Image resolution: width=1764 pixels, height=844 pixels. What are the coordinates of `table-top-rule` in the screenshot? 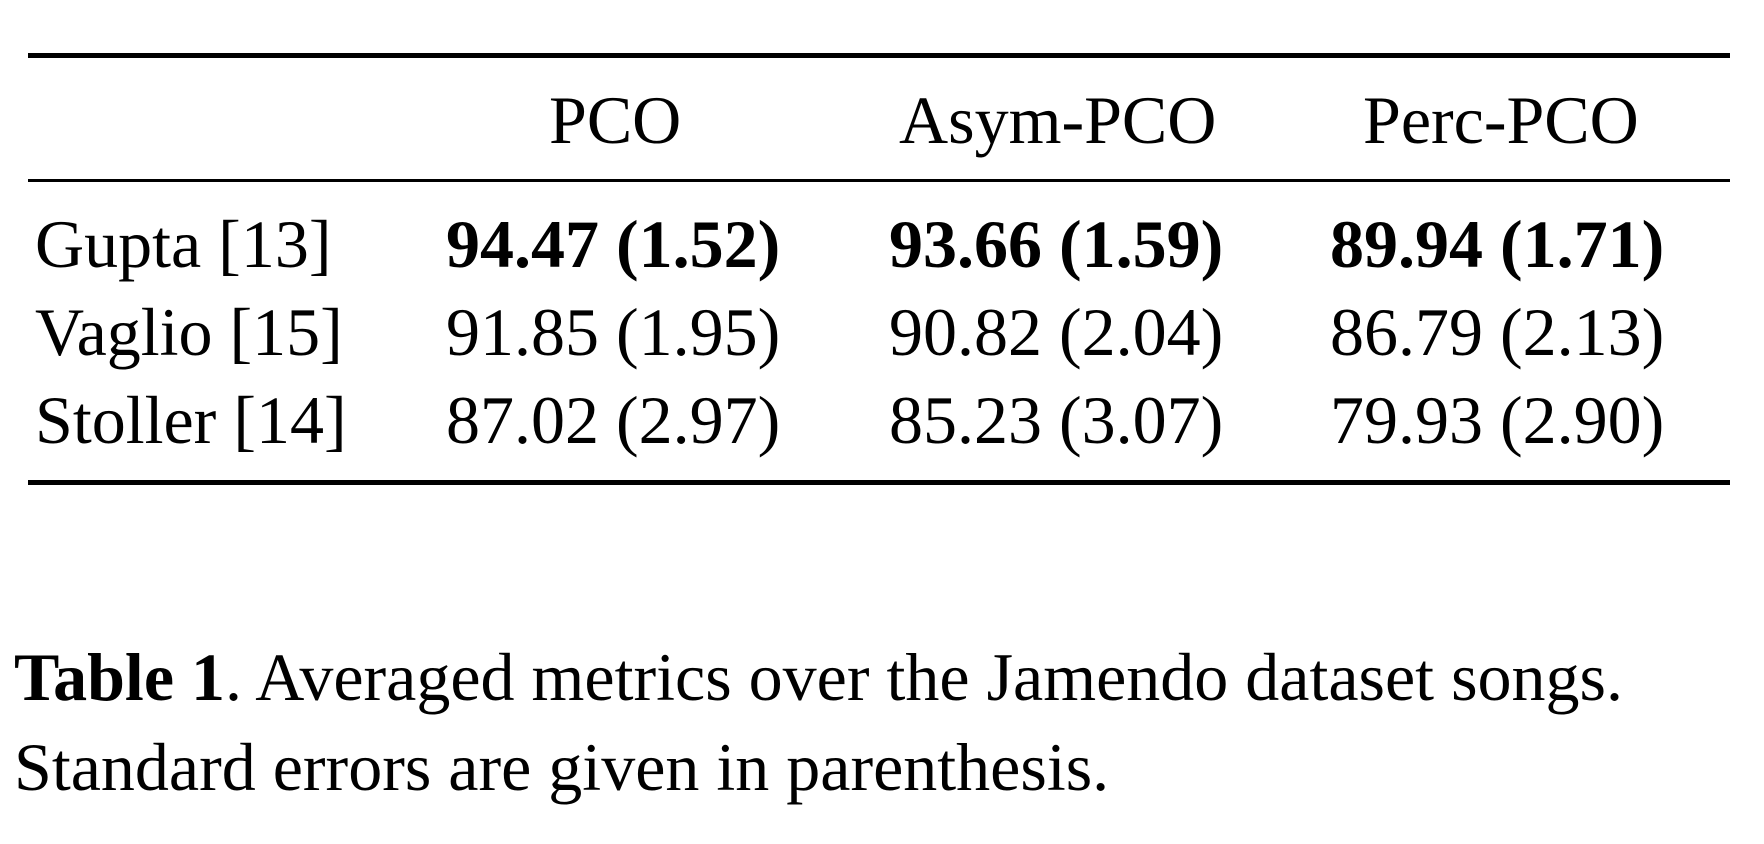 It's located at (879, 55).